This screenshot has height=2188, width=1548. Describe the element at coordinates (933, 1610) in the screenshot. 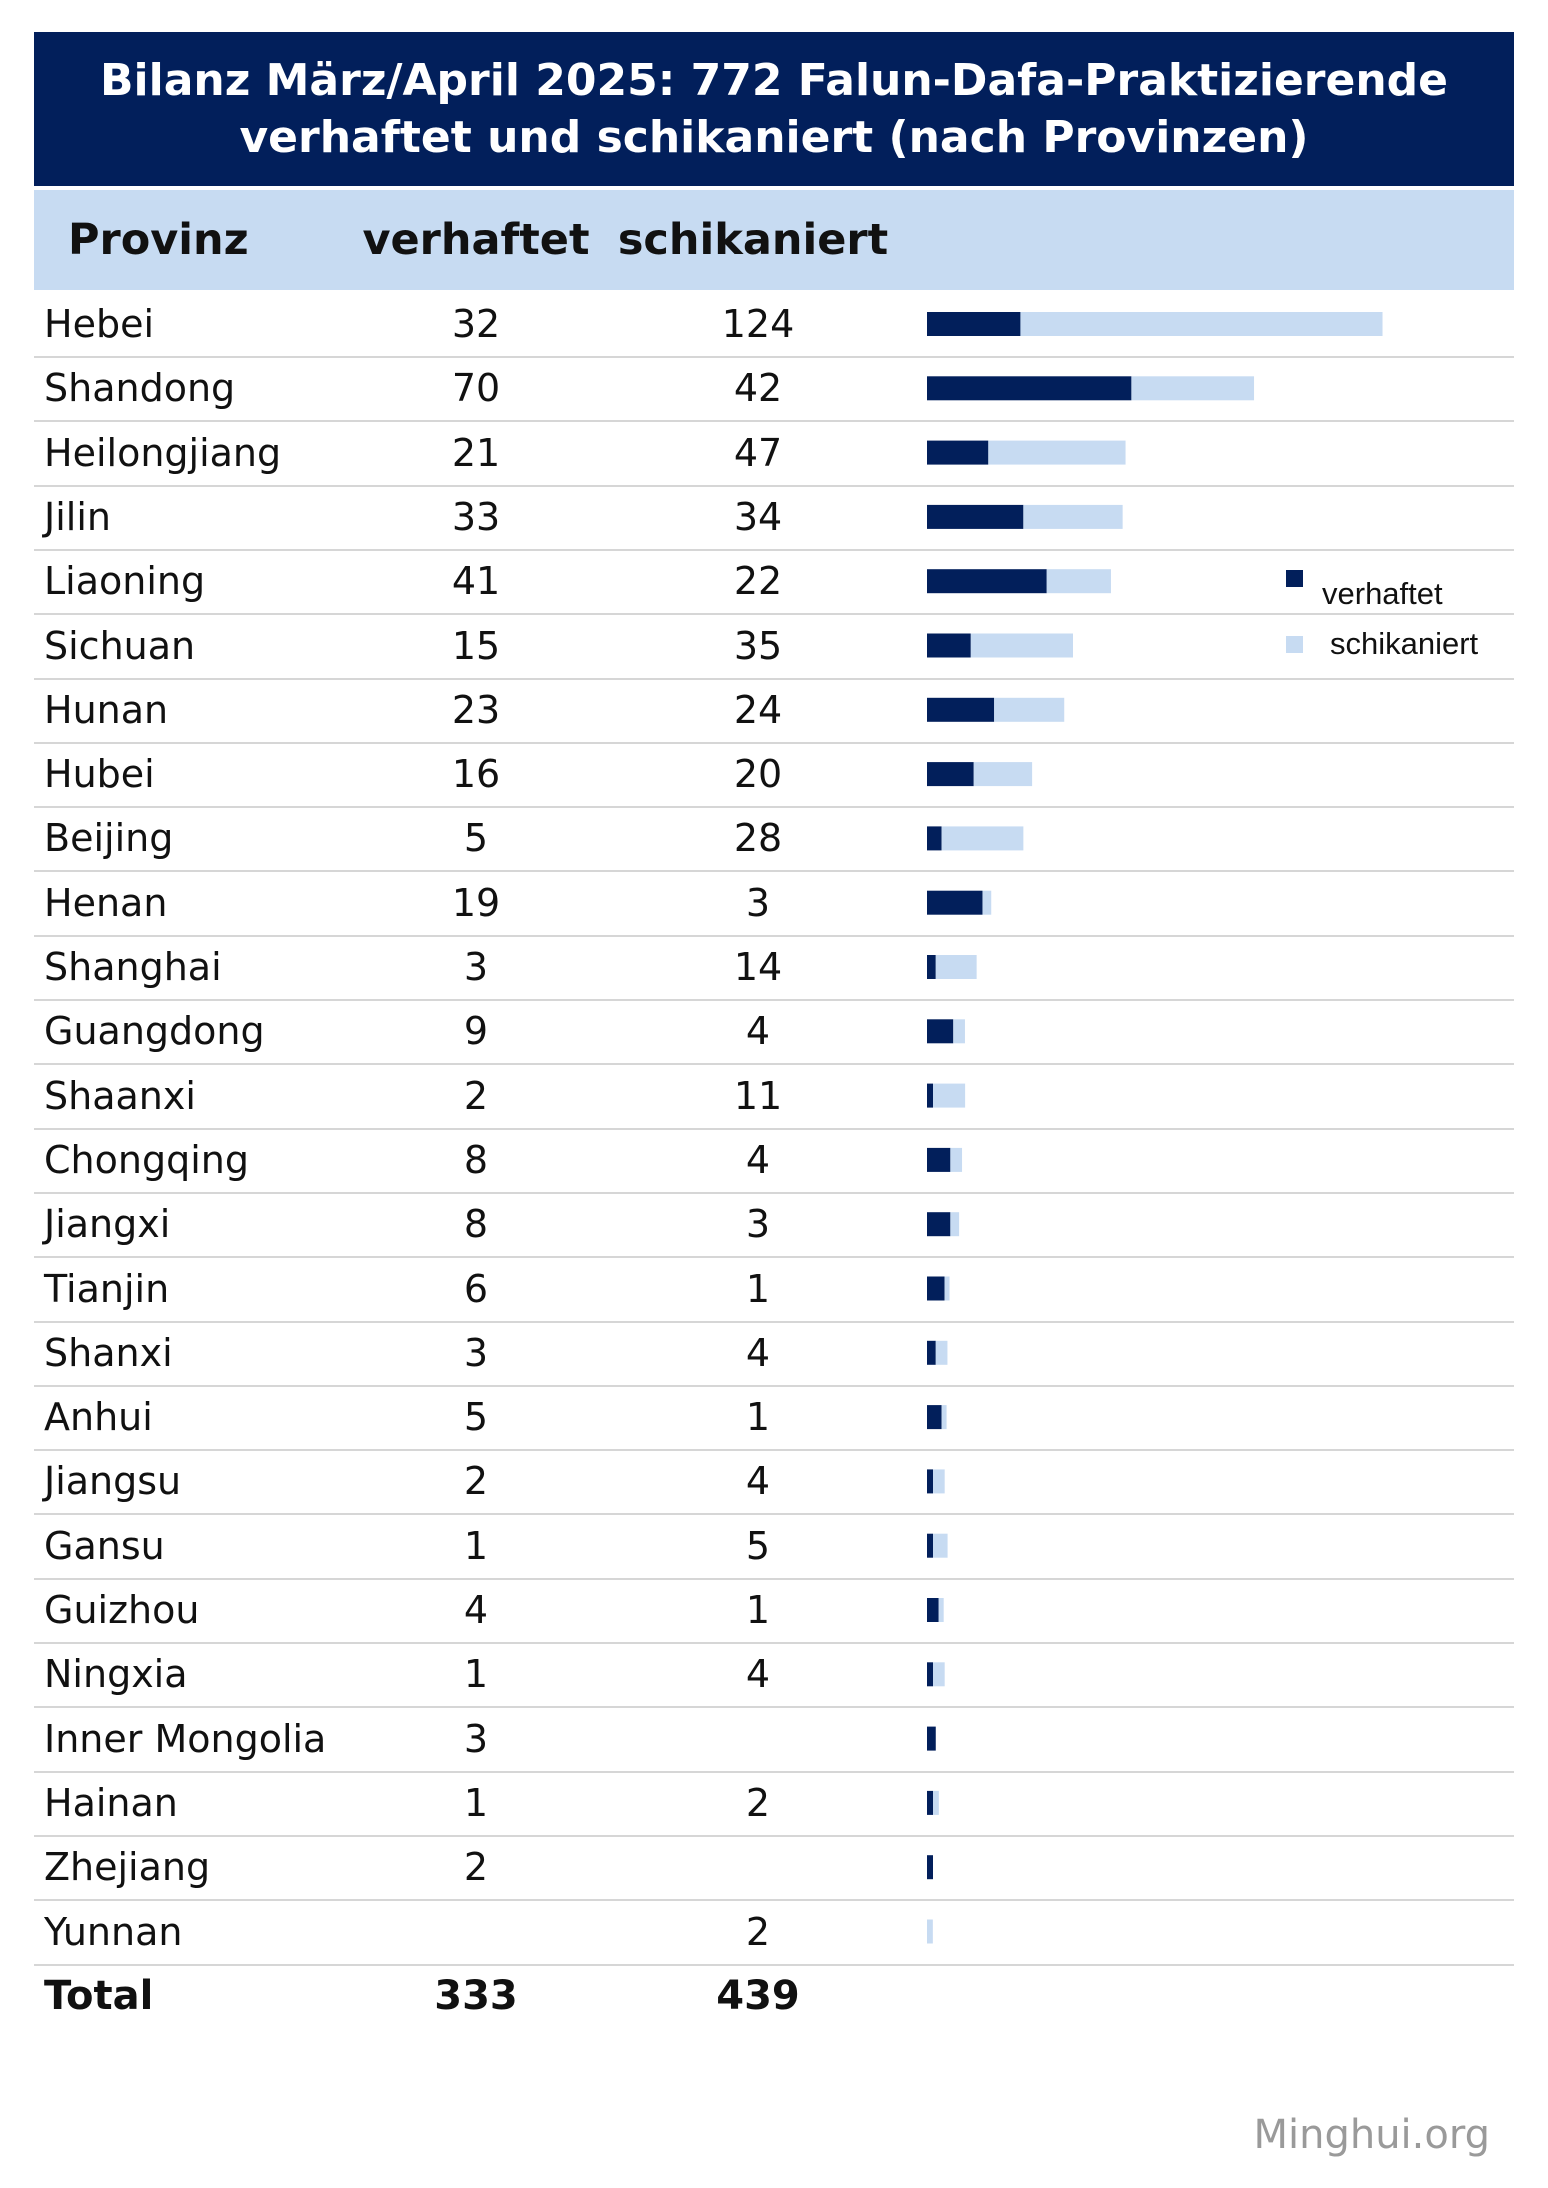

I see `bar-arrested-guizhou` at that location.